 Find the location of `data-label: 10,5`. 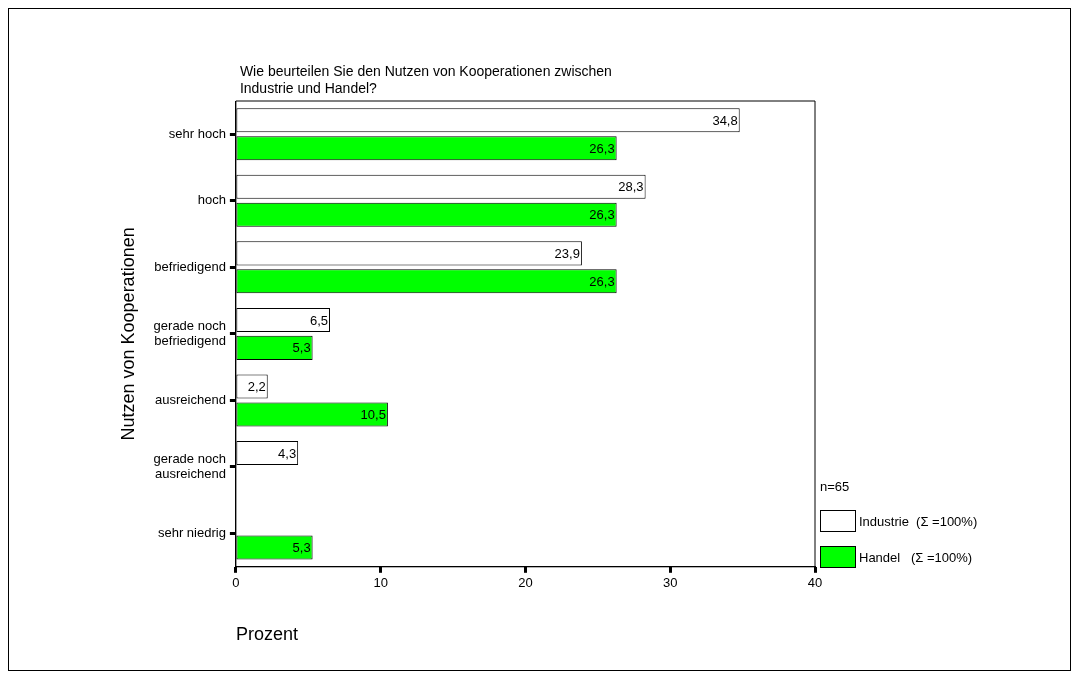

data-label: 10,5 is located at coordinates (373, 414).